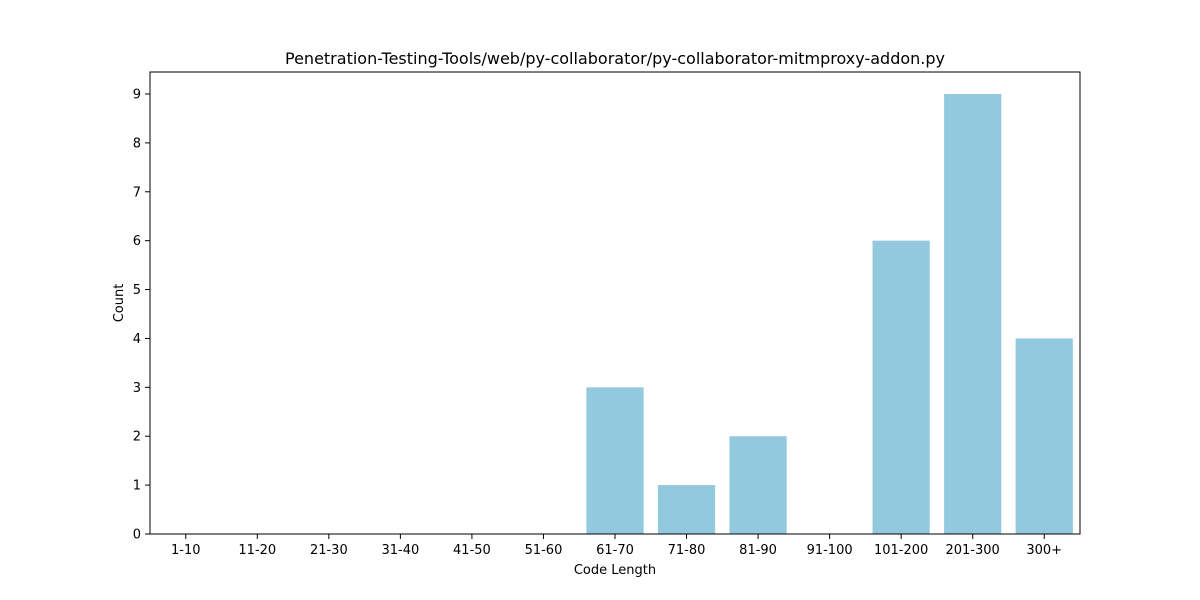  I want to click on x-tick-label-31-40: 31-40, so click(400, 550).